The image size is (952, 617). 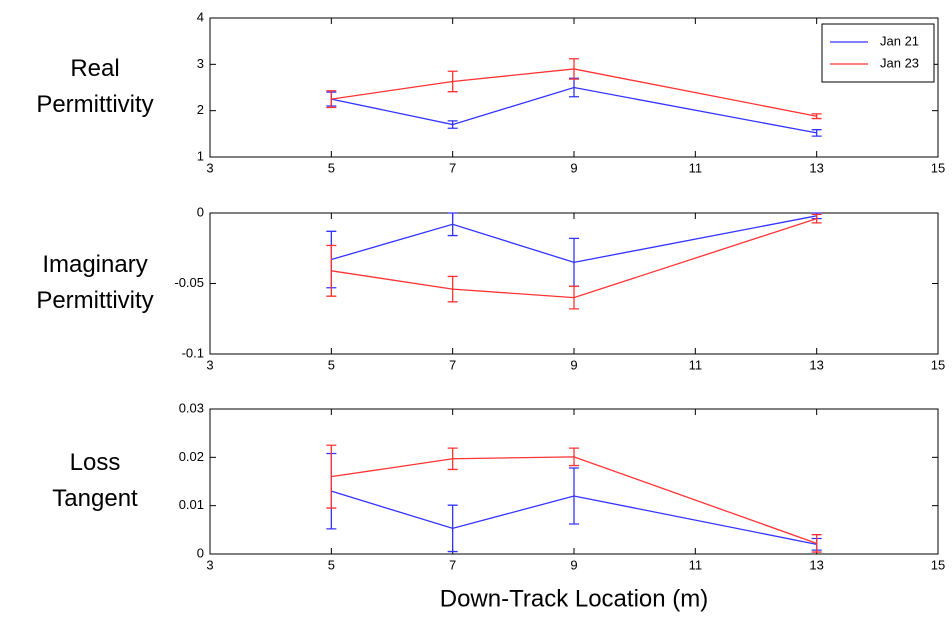 I want to click on y-tick-label: 3, so click(x=200, y=63).